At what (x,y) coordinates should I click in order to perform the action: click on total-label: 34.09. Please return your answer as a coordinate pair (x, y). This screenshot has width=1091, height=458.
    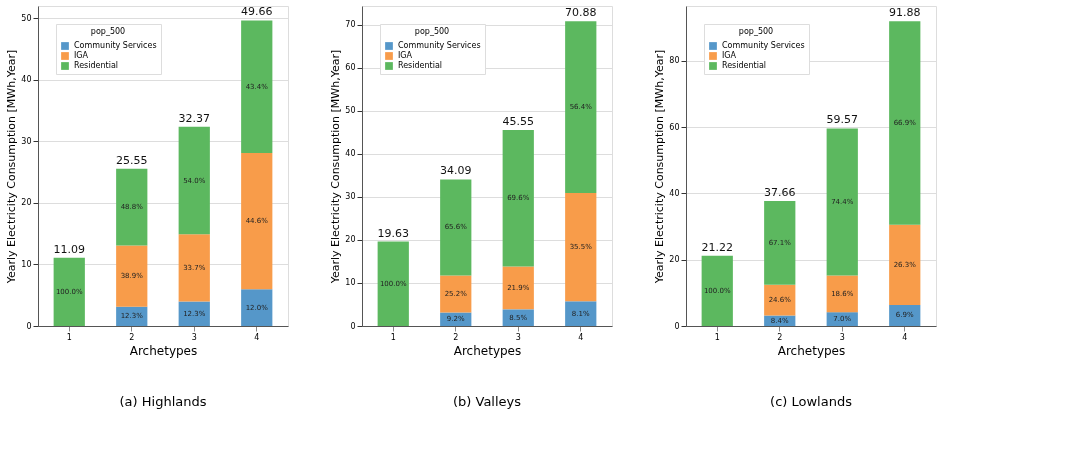
    Looking at the image, I should click on (456, 171).